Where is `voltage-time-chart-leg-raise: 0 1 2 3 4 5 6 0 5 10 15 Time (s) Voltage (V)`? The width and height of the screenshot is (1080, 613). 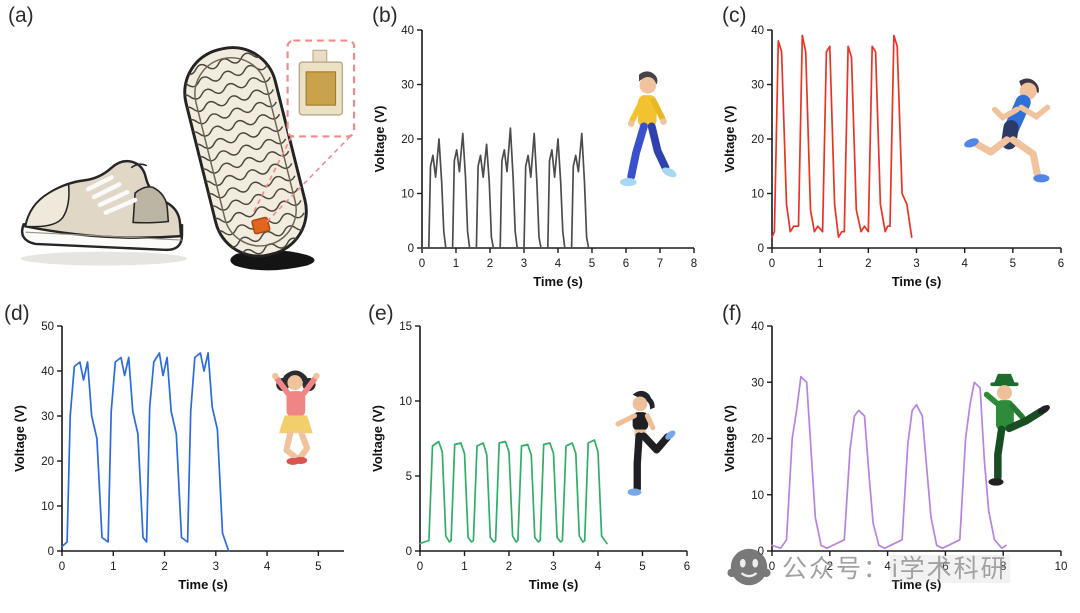
voltage-time-chart-leg-raise: 0 1 2 3 4 5 6 0 5 10 15 Time (s) Voltage (V) is located at coordinates (530, 456).